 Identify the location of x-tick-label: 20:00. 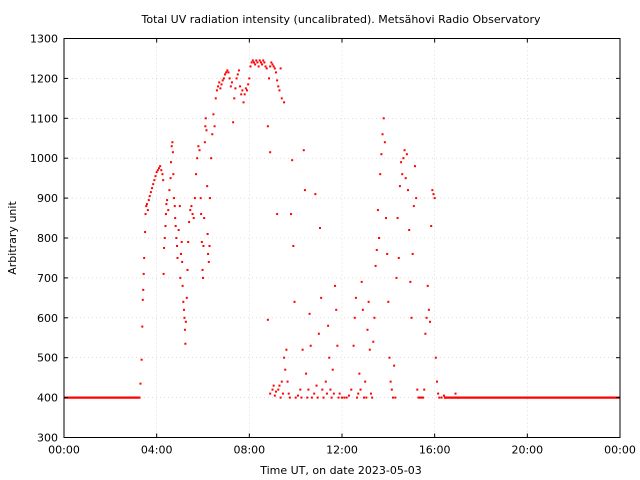
(527, 450).